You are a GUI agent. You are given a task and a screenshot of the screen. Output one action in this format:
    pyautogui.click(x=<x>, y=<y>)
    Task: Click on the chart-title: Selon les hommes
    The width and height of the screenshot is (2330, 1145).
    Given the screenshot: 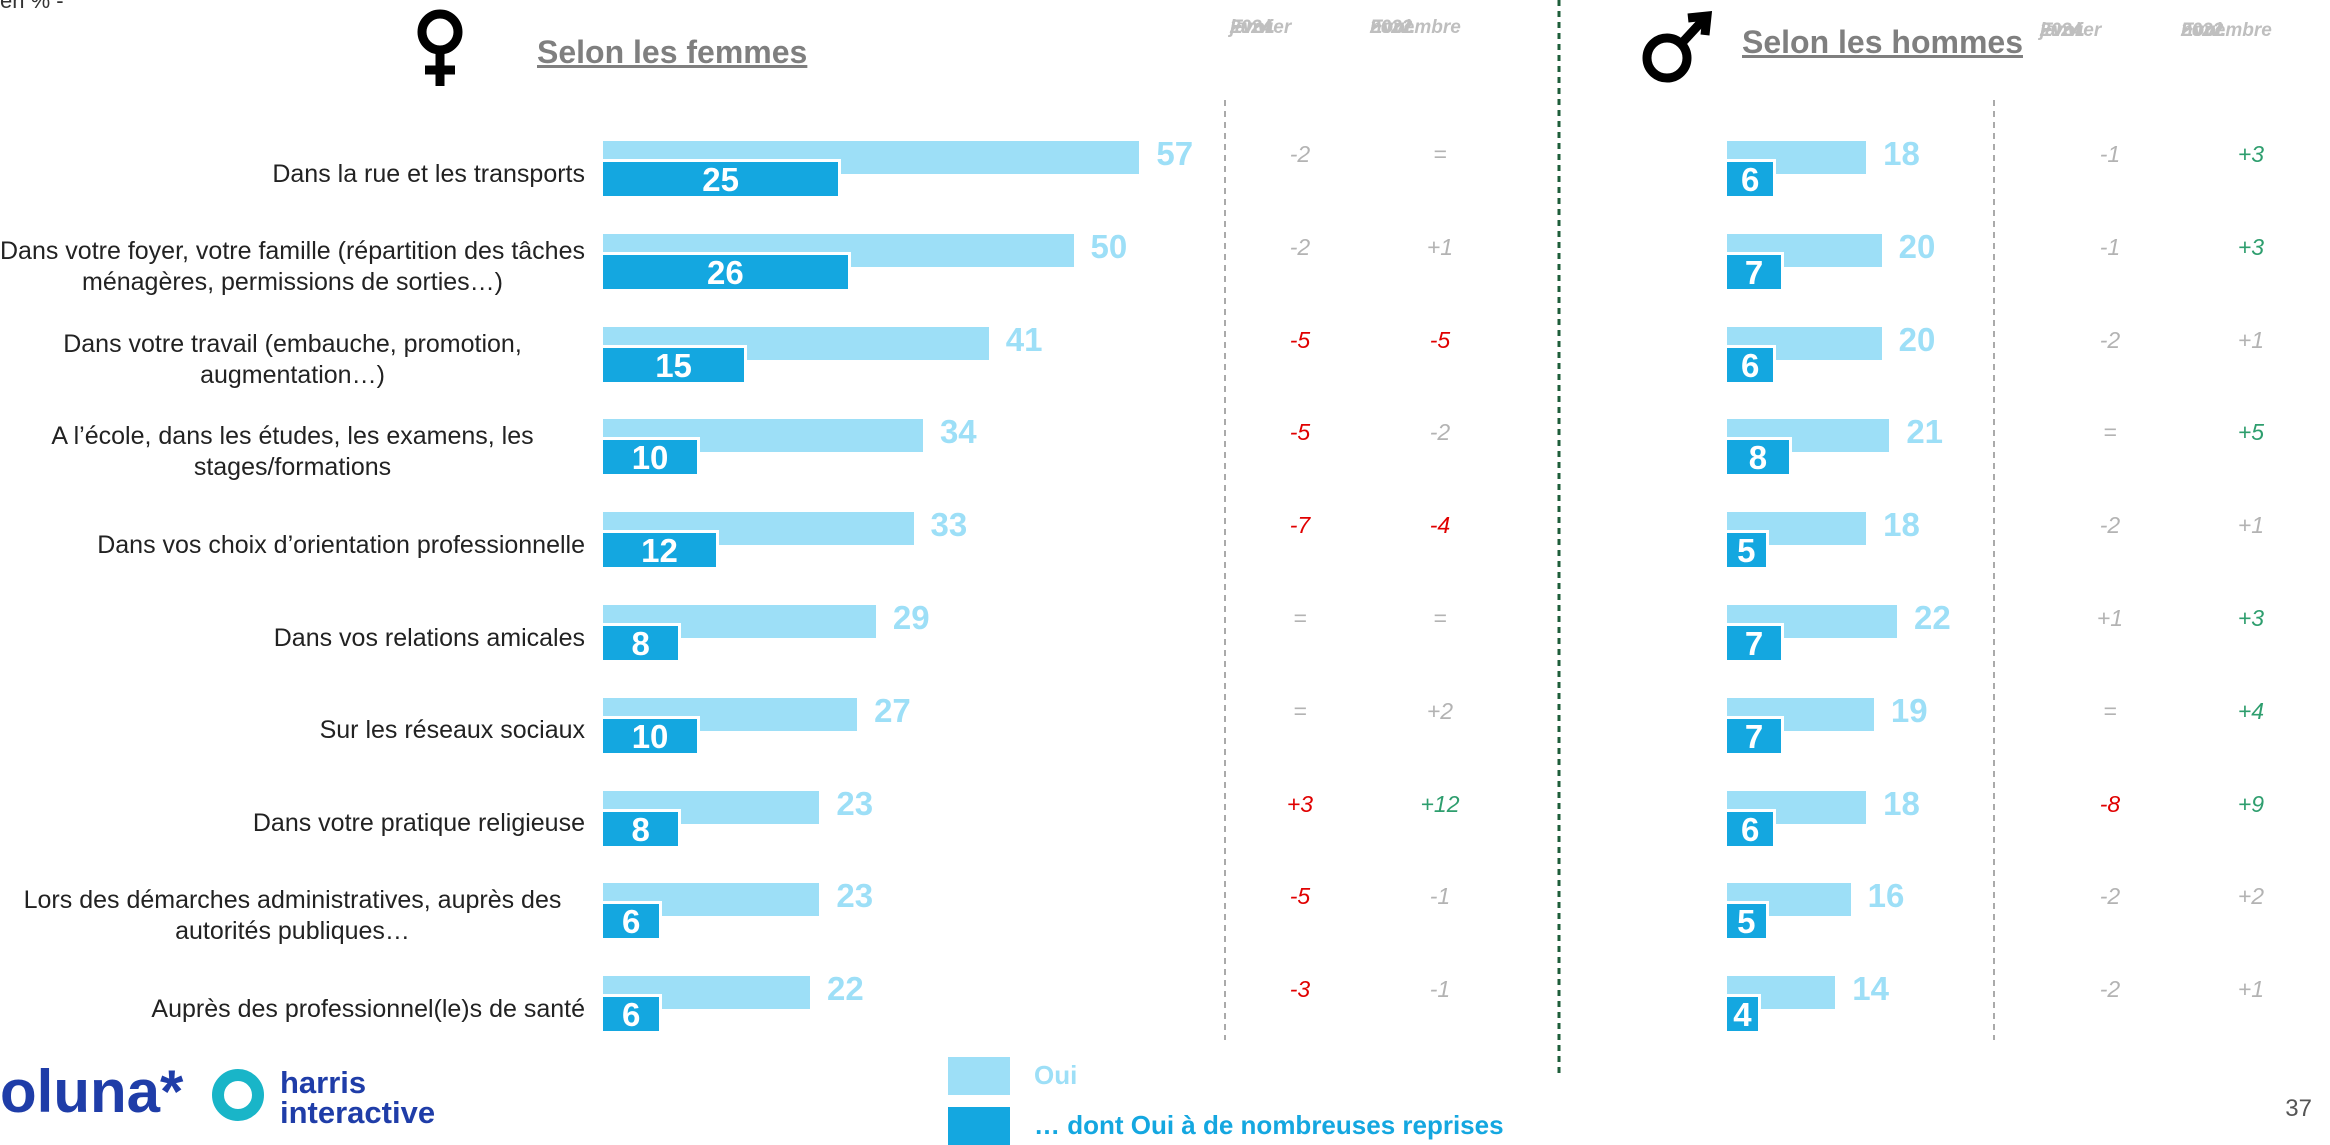 What is the action you would take?
    pyautogui.click(x=1882, y=42)
    